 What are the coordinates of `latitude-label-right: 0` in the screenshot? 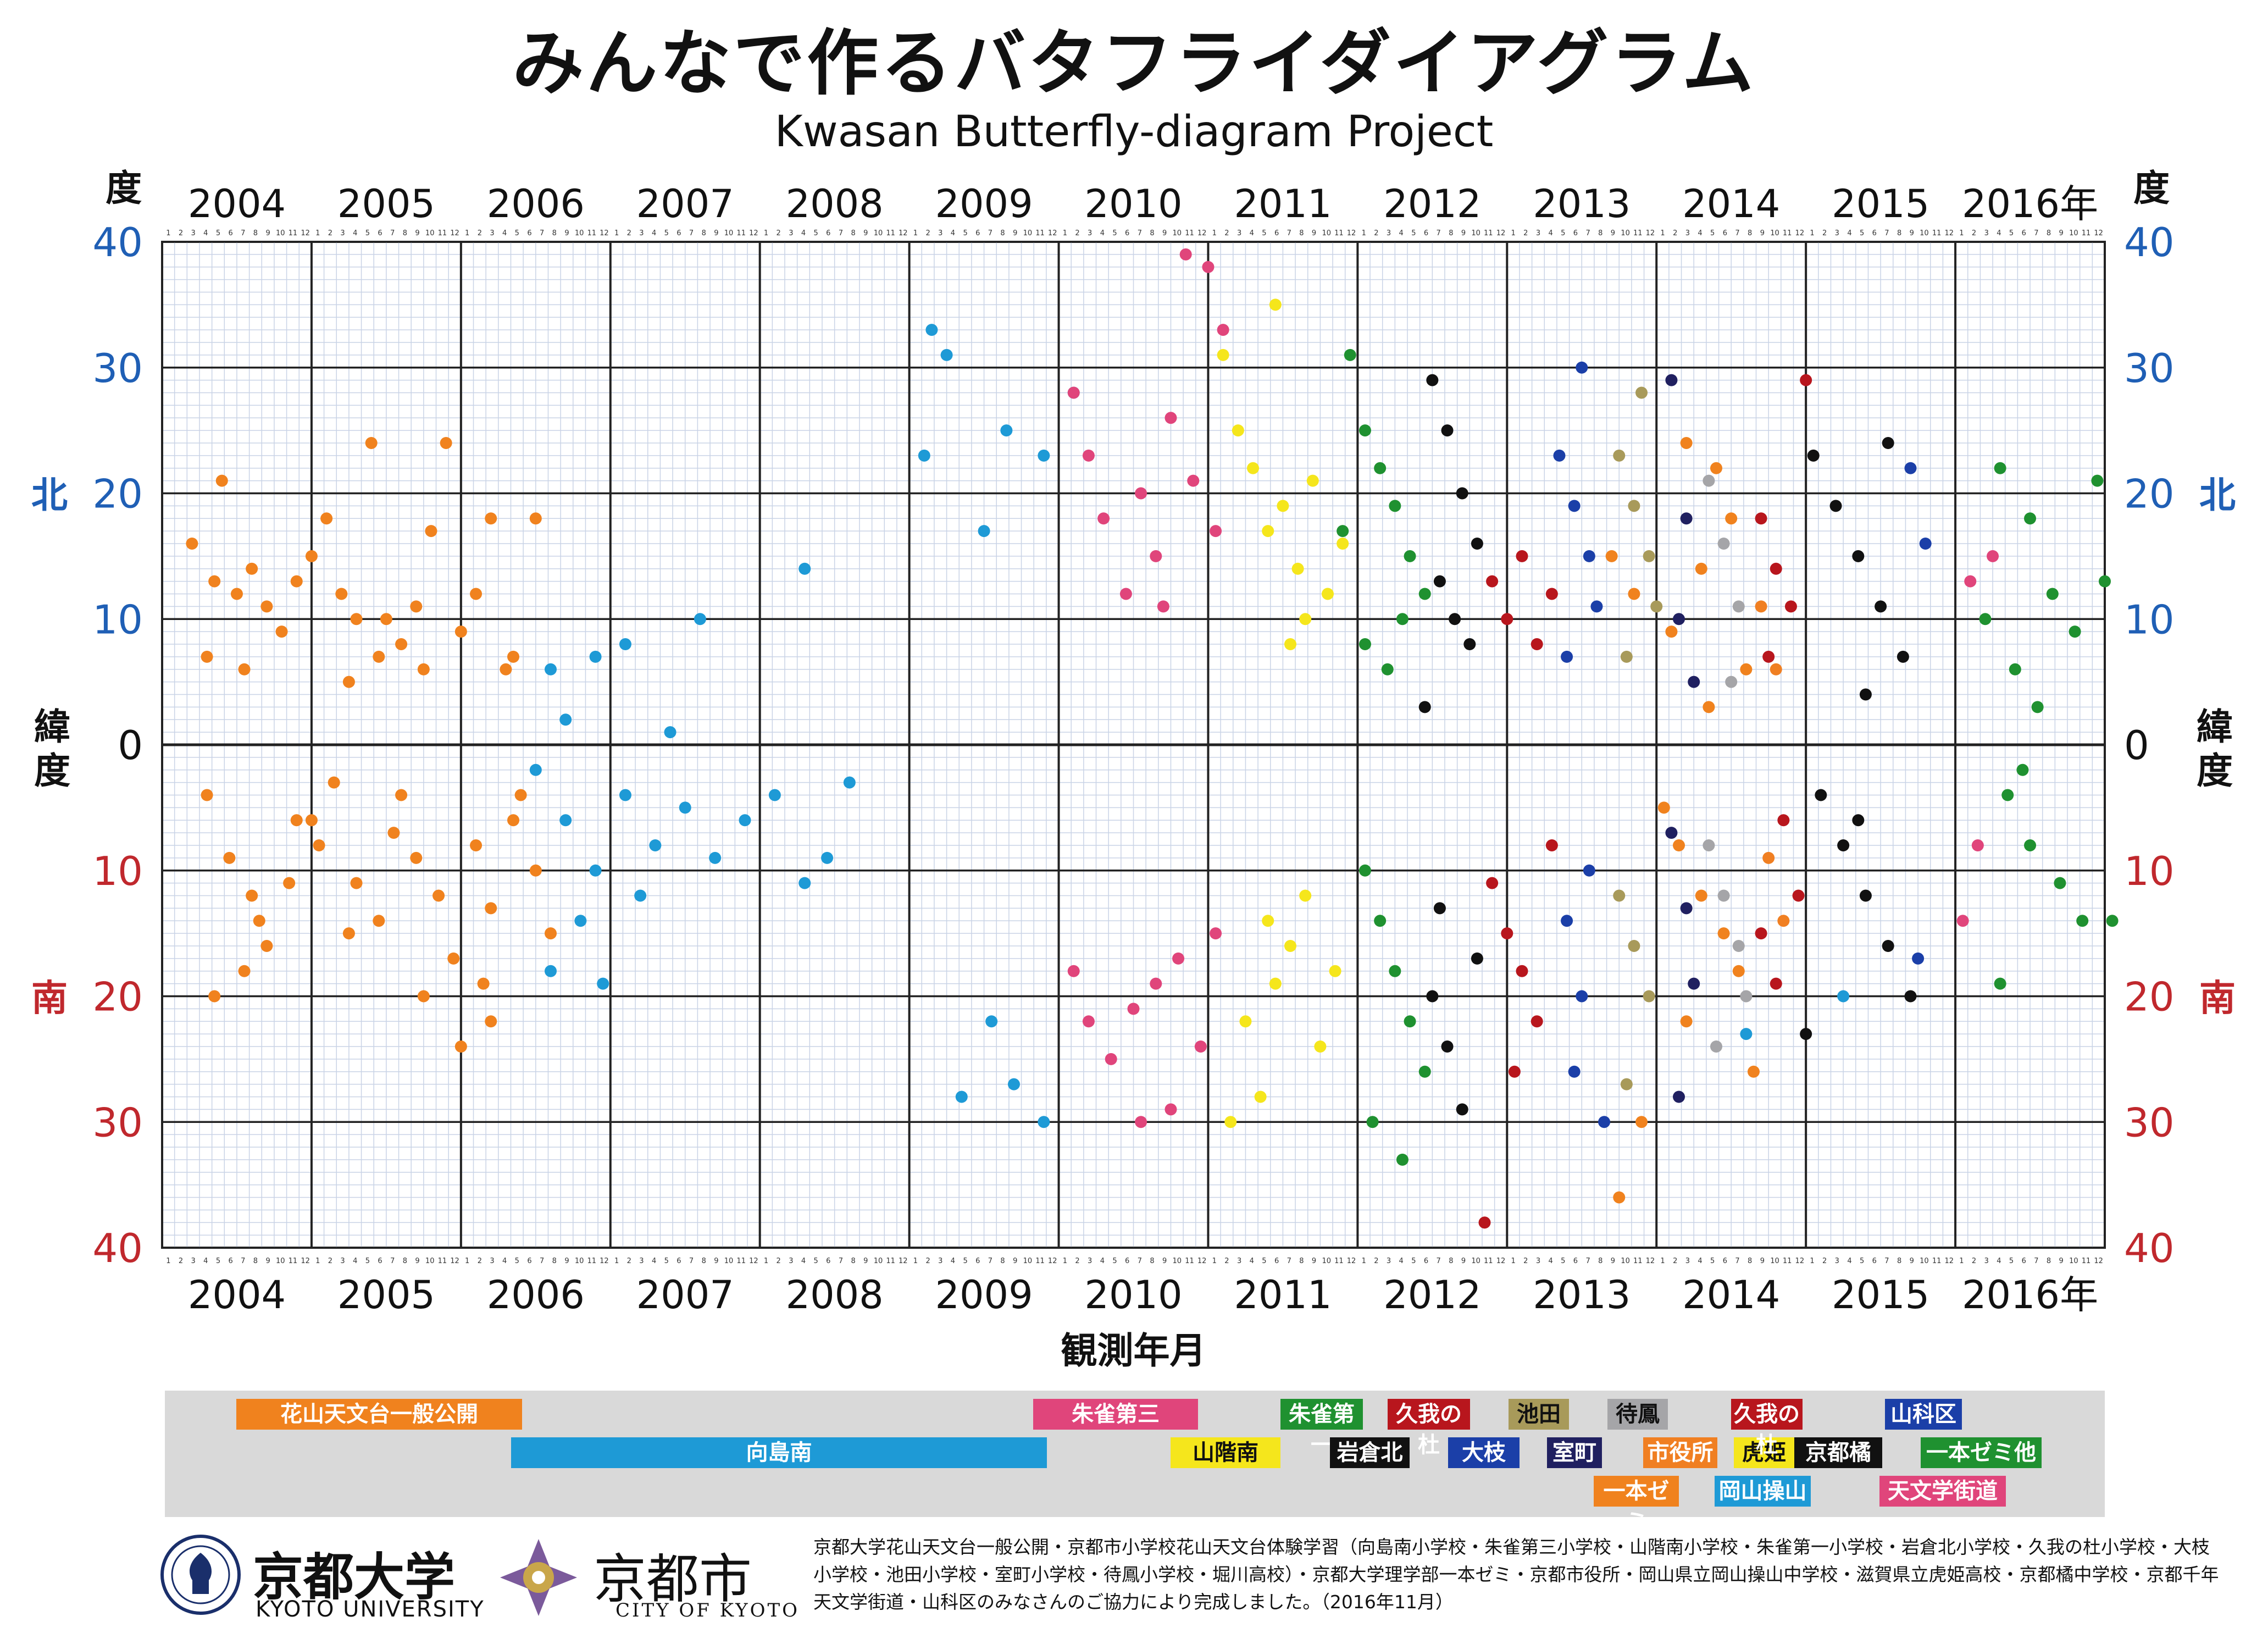 It's located at (2136, 745).